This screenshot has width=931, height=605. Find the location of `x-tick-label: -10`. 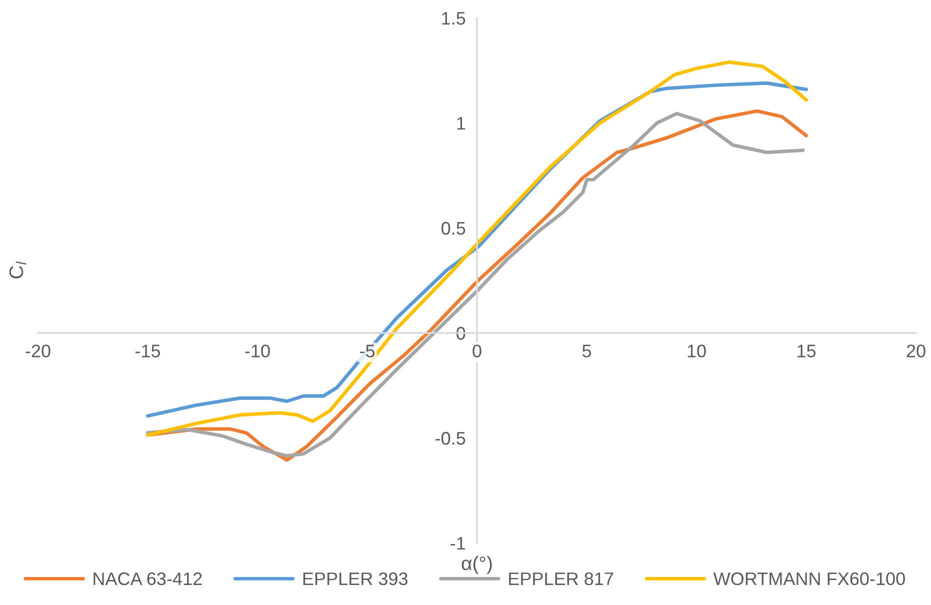

x-tick-label: -10 is located at coordinates (257, 351).